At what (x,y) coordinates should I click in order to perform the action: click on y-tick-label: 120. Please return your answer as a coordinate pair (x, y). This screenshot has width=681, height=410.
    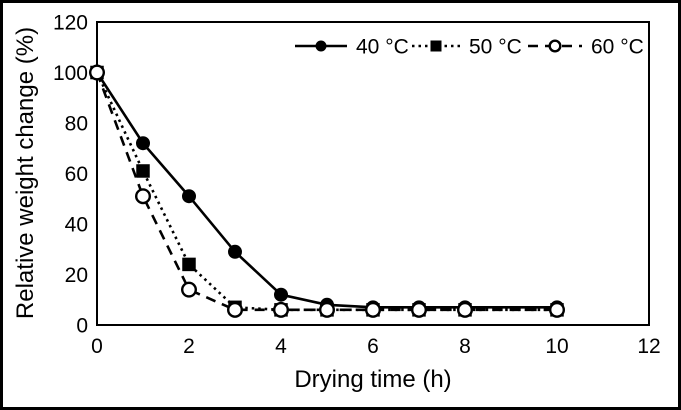
    Looking at the image, I should click on (70, 23).